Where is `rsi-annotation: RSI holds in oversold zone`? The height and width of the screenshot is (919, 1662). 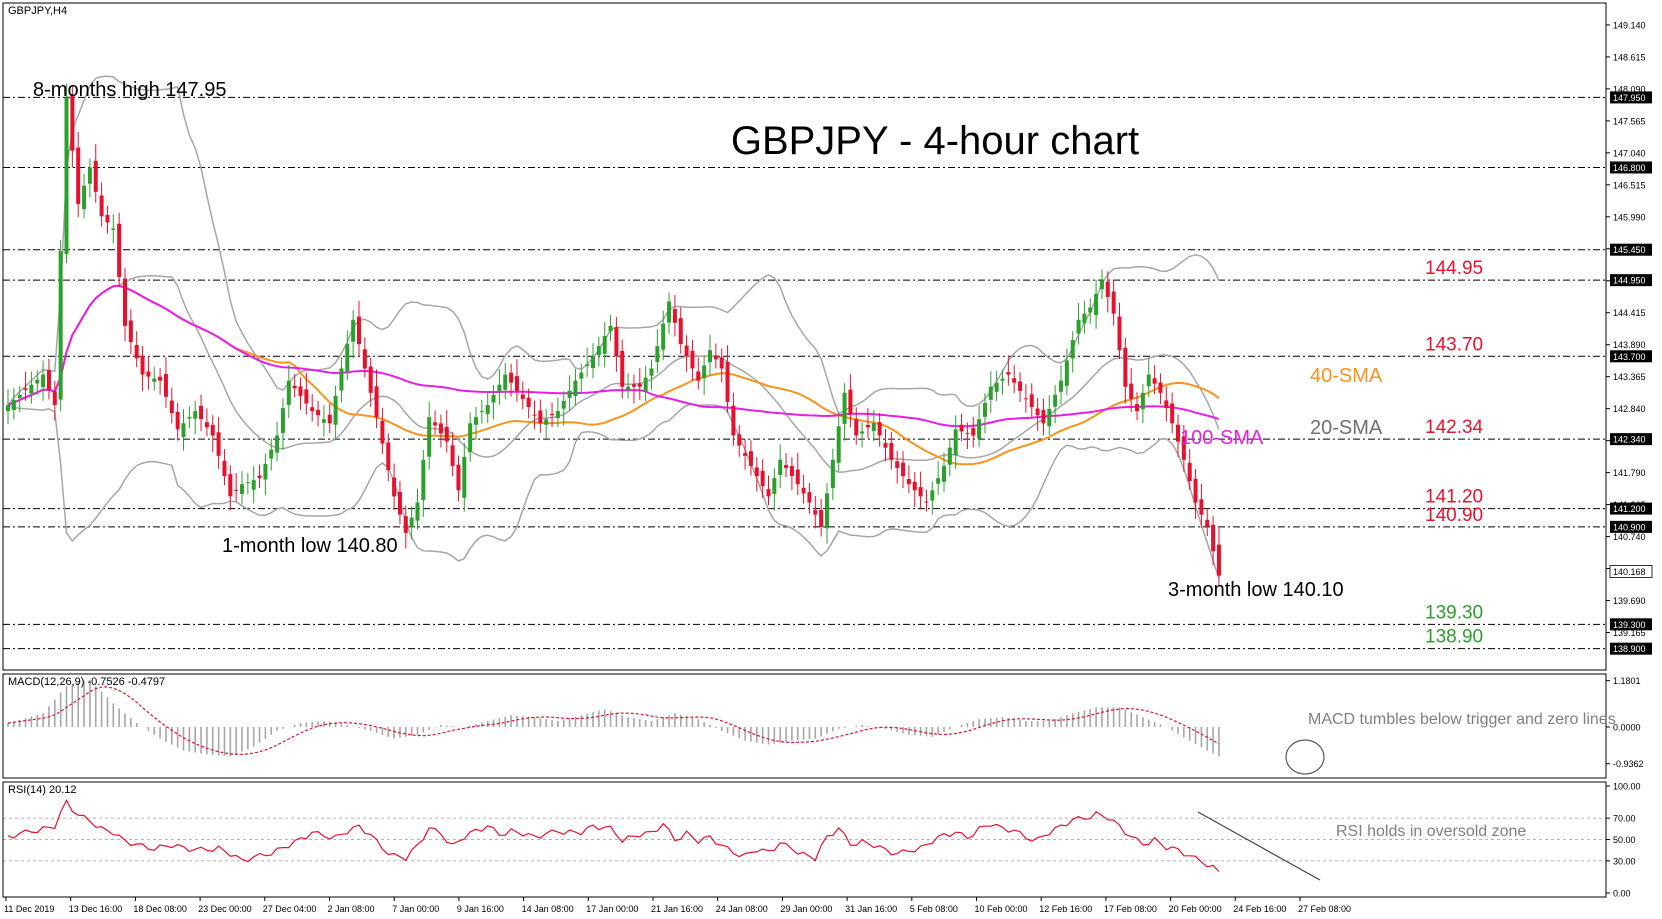 rsi-annotation: RSI holds in oversold zone is located at coordinates (1431, 831).